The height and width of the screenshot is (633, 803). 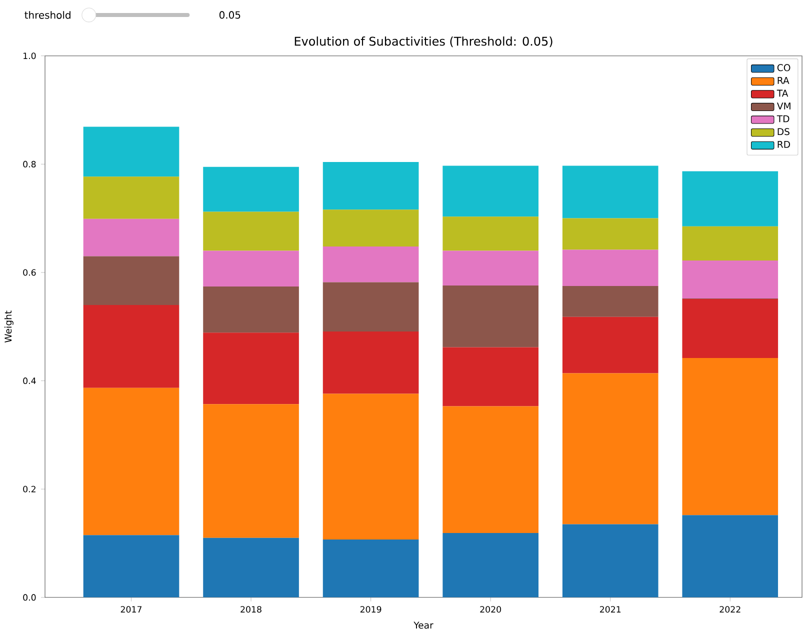 I want to click on chart-title: Evolution of Subactivities (Threshold: 0.05), so click(x=423, y=42).